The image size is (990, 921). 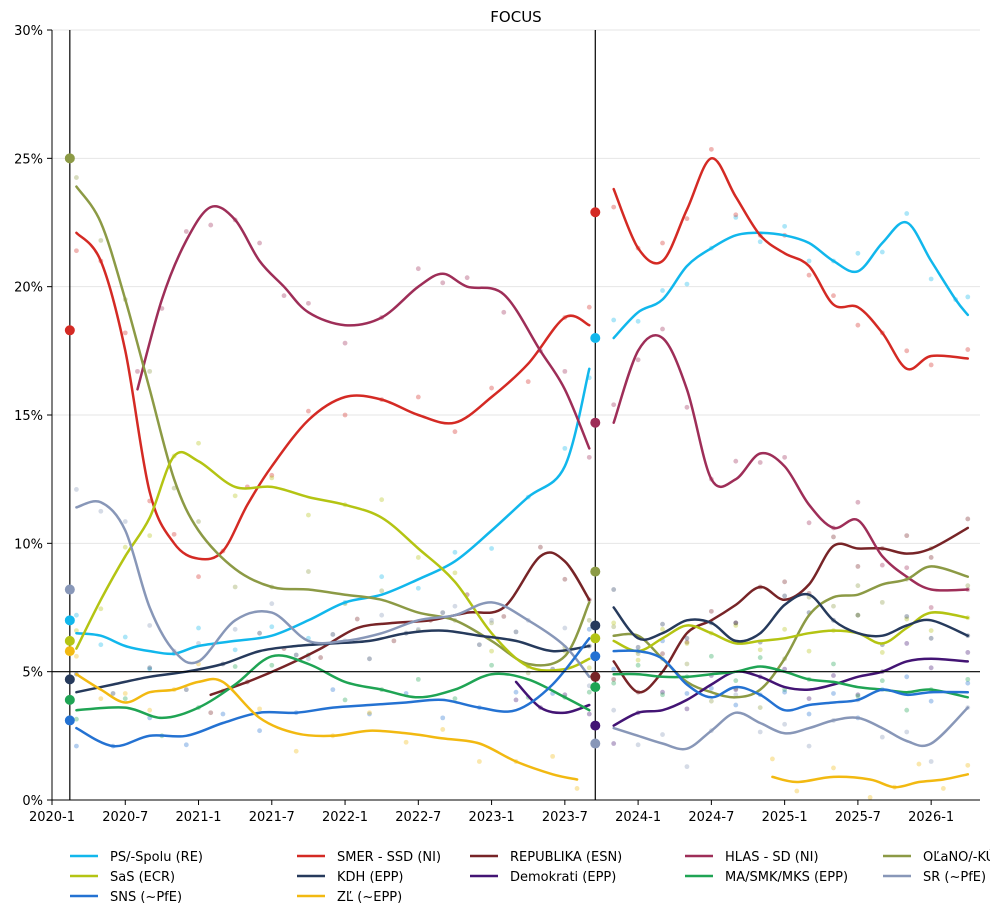 What do you see at coordinates (565, 817) in the screenshot?
I see `x-tick-label: 2023-7` at bounding box center [565, 817].